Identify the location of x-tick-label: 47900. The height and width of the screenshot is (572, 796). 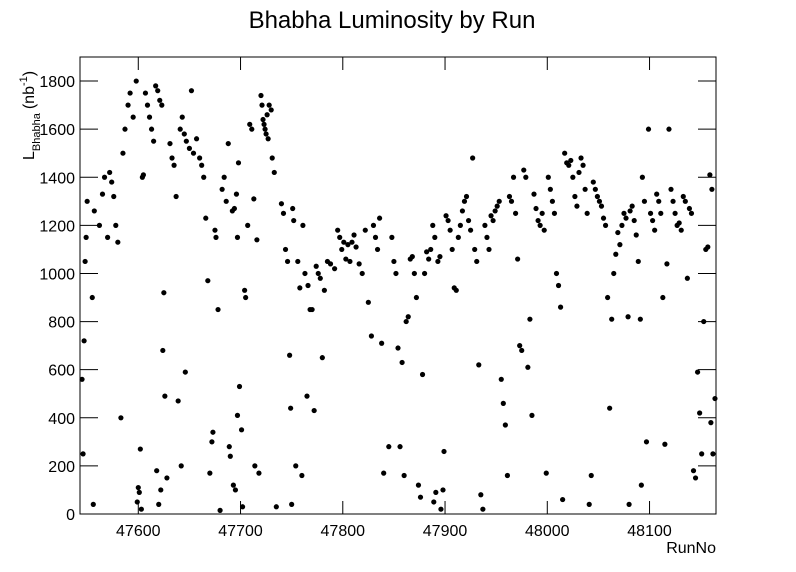
(445, 531).